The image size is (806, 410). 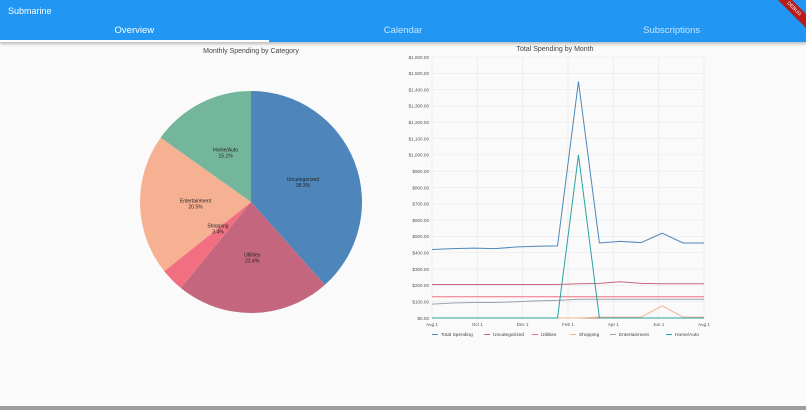 What do you see at coordinates (420, 236) in the screenshot?
I see `line-y-tick: $500.00` at bounding box center [420, 236].